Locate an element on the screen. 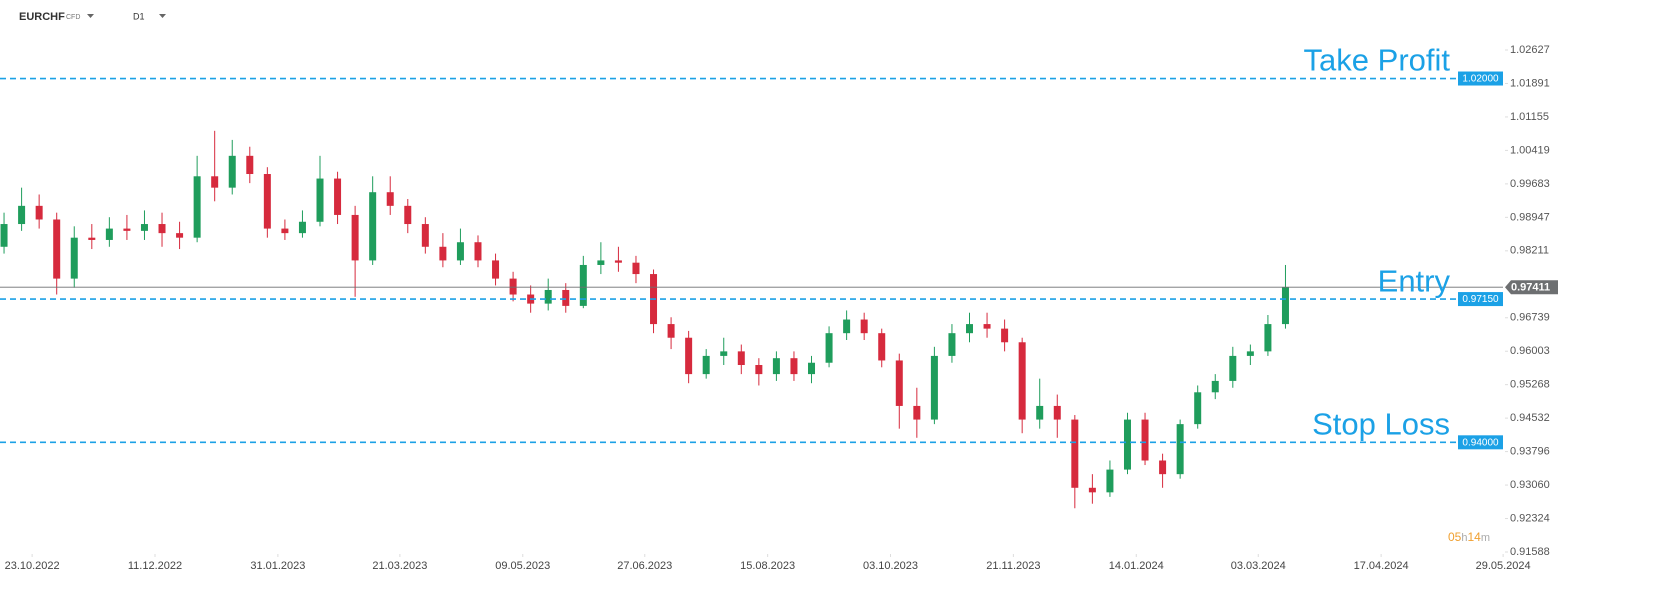 Image resolution: width=1653 pixels, height=614 pixels. x-tick-label: 09.05.2023 is located at coordinates (522, 566).